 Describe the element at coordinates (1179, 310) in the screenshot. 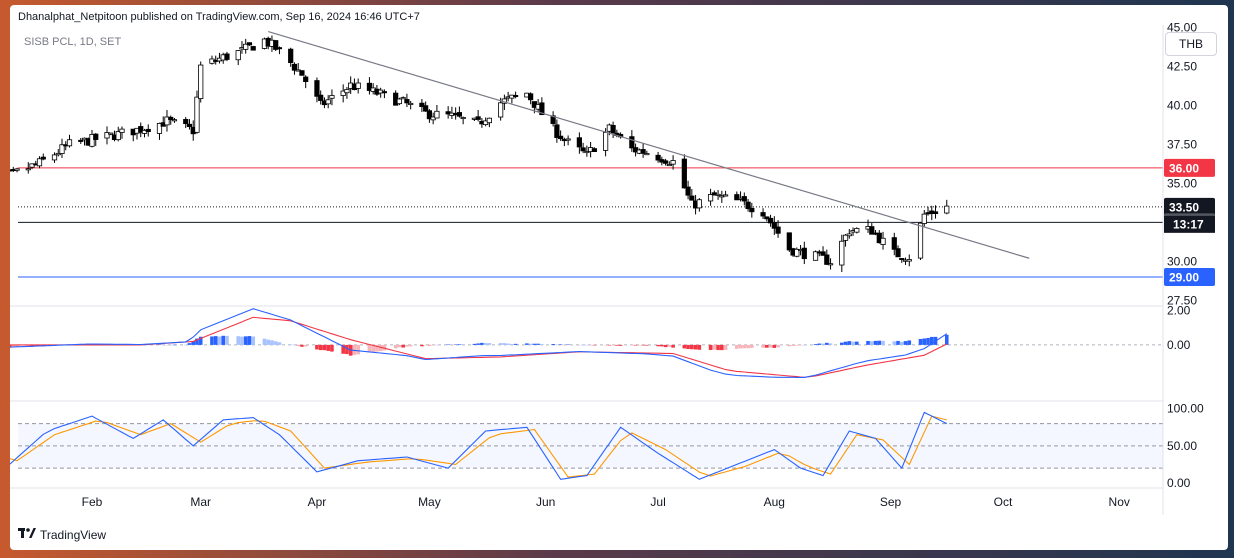

I see `macd-tick-label: 2.00` at that location.